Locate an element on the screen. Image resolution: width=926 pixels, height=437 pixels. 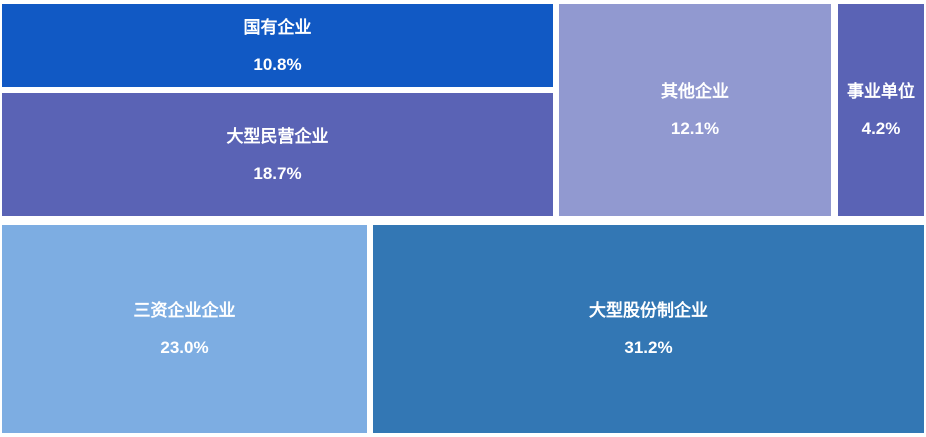
cell-label: 国有企业 is located at coordinates (277, 27).